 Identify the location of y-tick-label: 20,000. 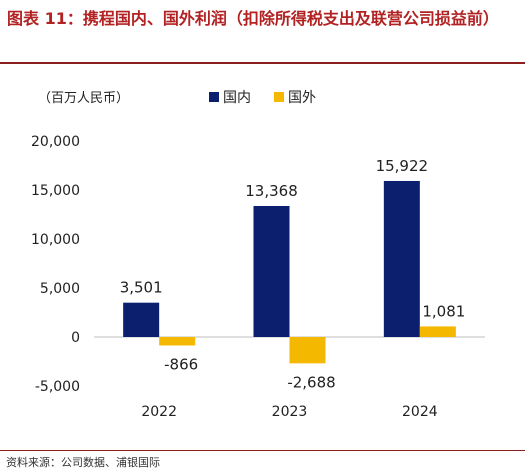
(55, 142).